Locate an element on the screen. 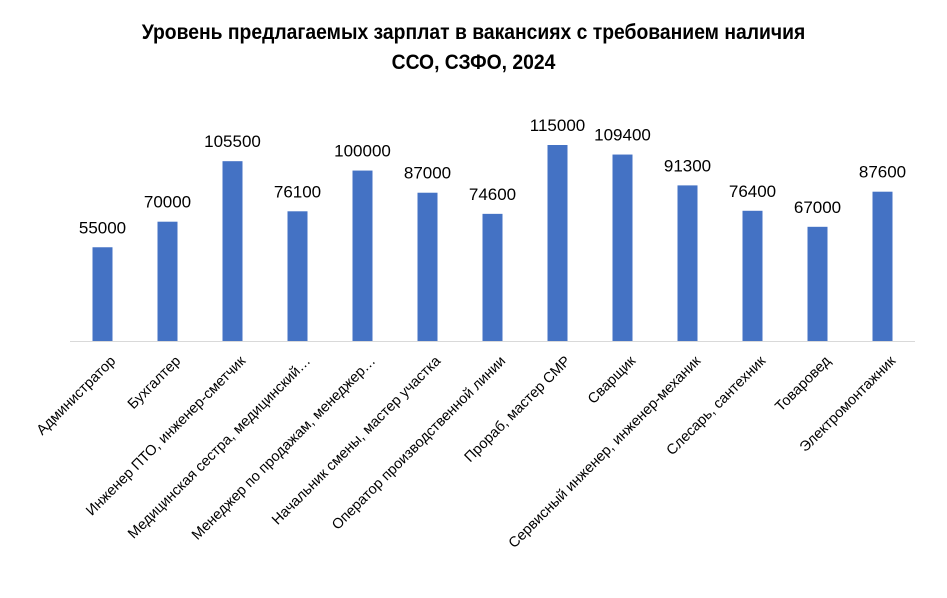  data-label-2: 70000 is located at coordinates (167, 202).